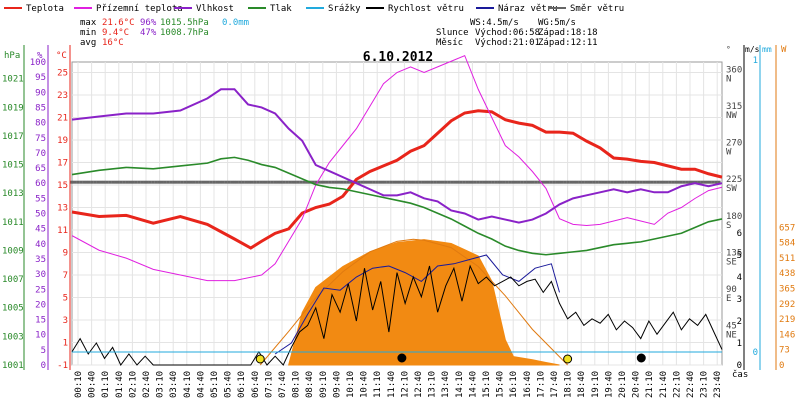  I want to click on wind-dir-compass-label: S, so click(728, 226).